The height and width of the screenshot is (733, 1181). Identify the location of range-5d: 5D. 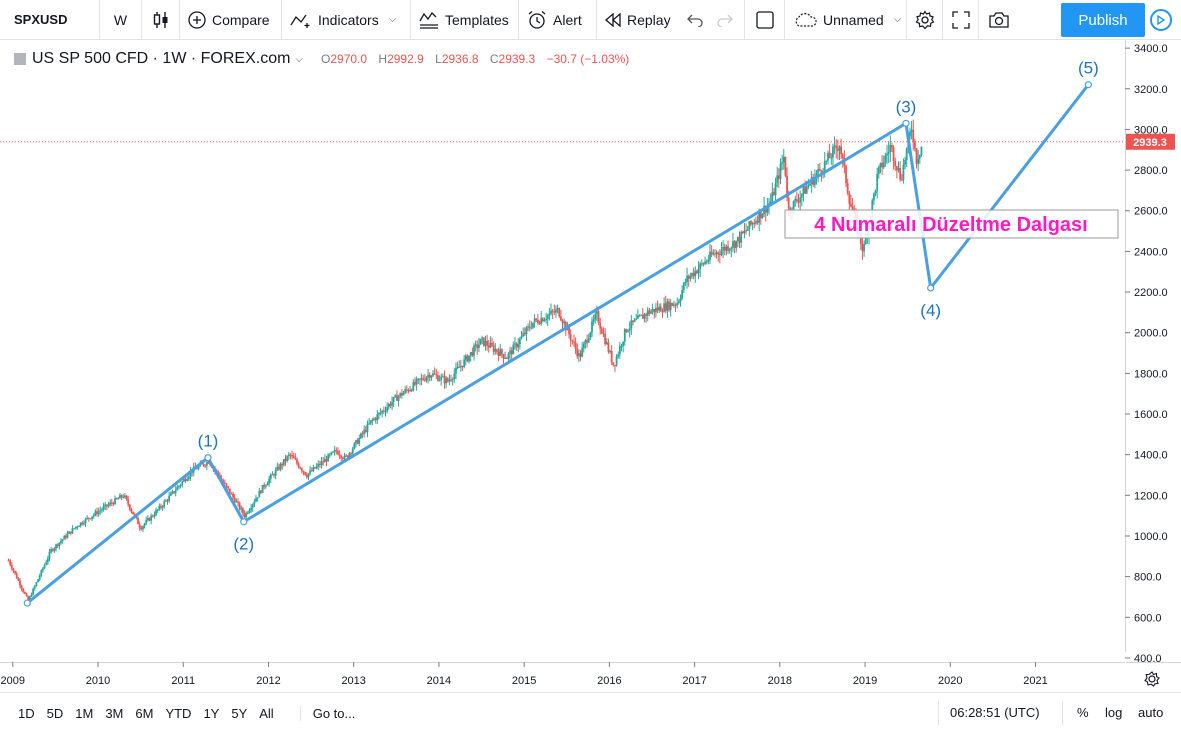
(55, 713).